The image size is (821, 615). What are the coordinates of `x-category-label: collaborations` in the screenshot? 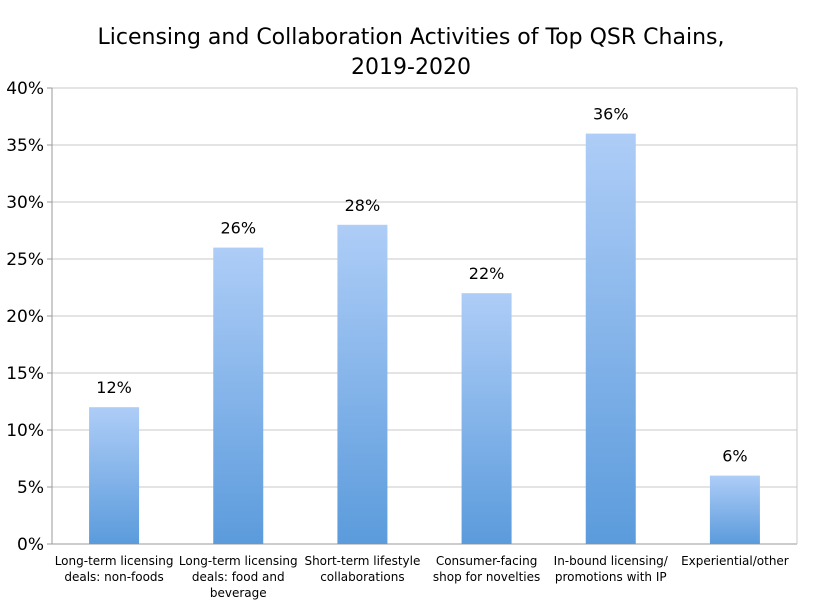 It's located at (362, 577).